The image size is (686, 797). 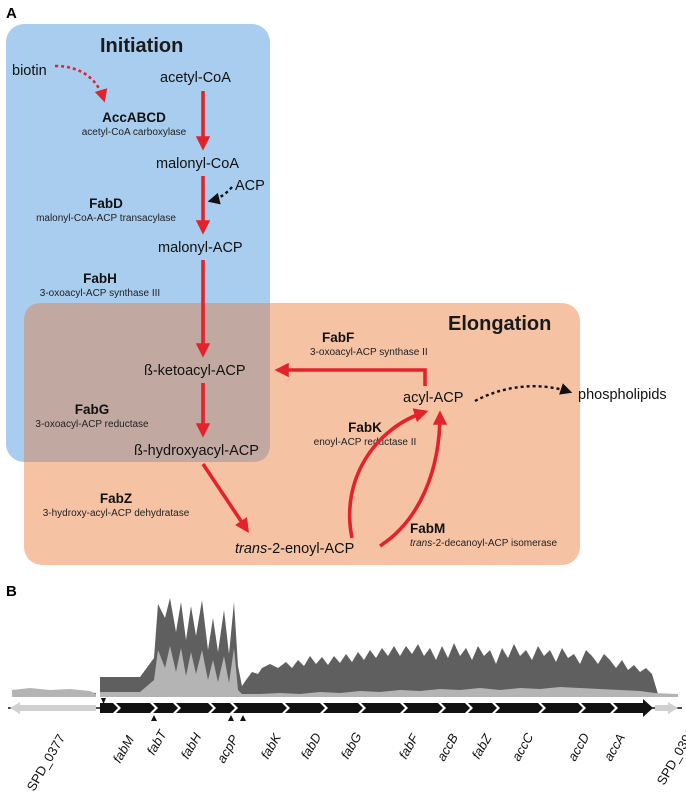 I want to click on arrow-phospholipids-dotted, so click(x=523, y=393).